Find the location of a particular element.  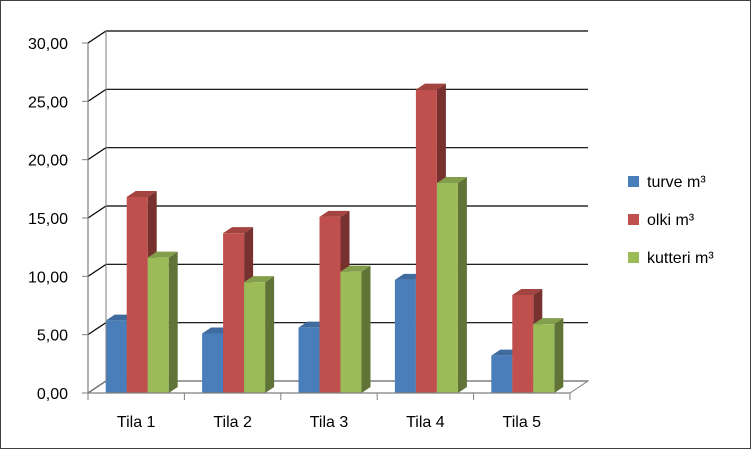

legend-label: olki m³ is located at coordinates (671, 220).